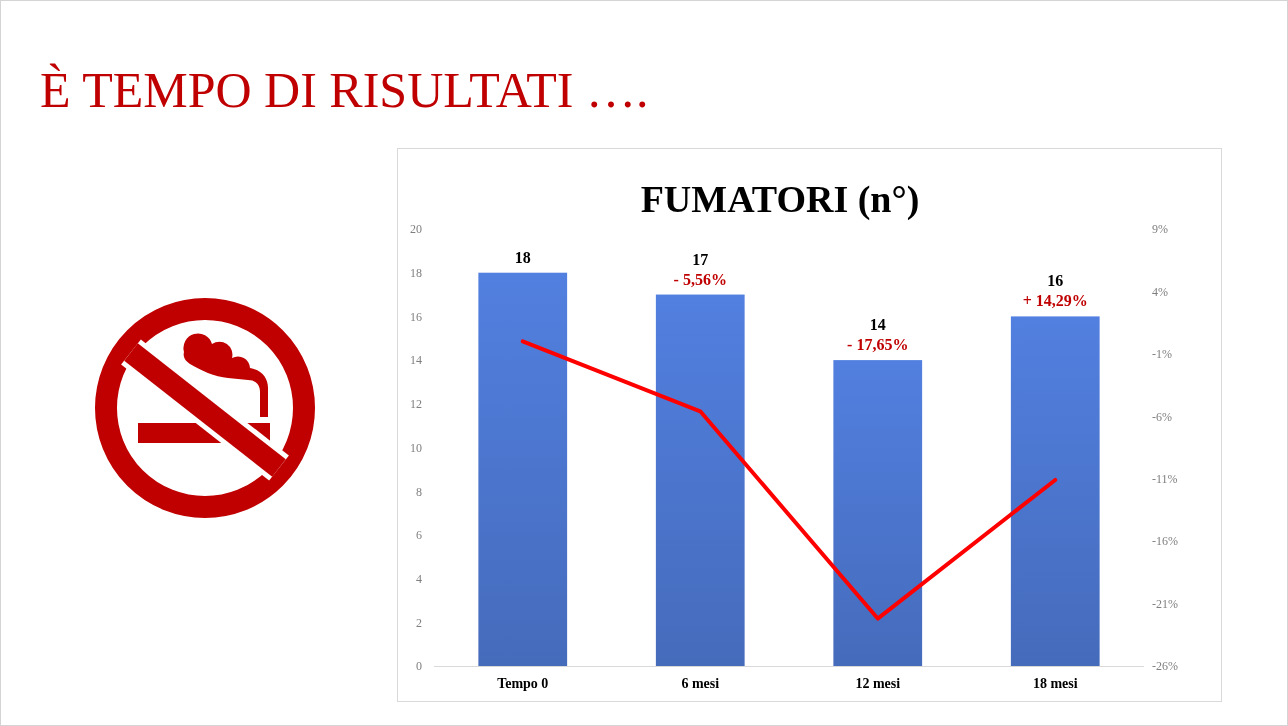 This screenshot has height=726, width=1288. What do you see at coordinates (416, 447) in the screenshot?
I see `y-tick-label: 10` at bounding box center [416, 447].